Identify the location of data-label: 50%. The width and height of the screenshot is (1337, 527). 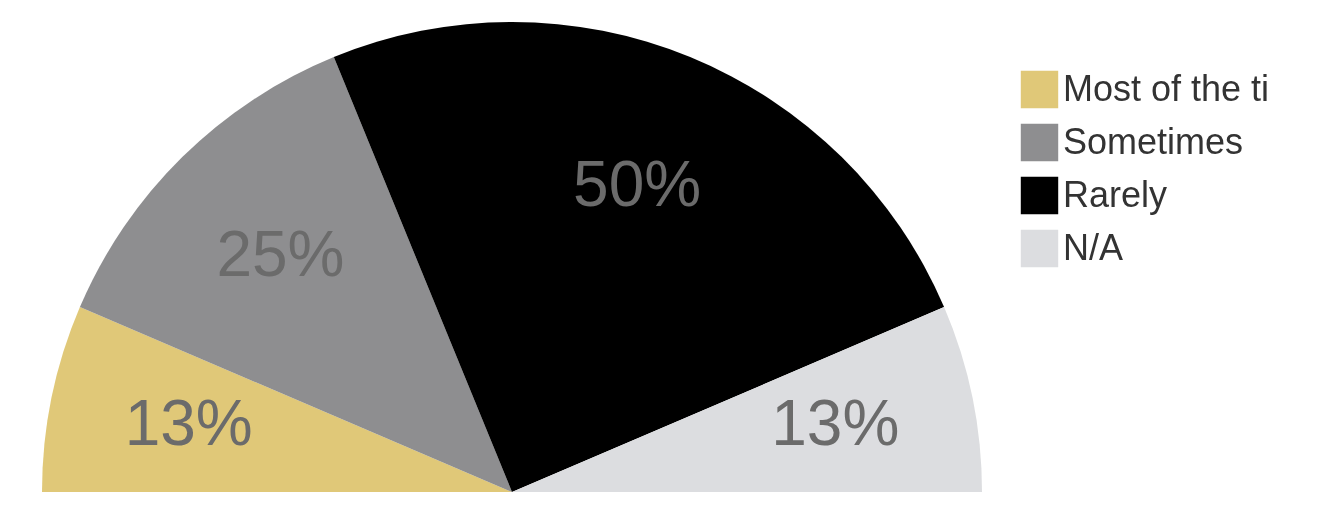
(637, 183).